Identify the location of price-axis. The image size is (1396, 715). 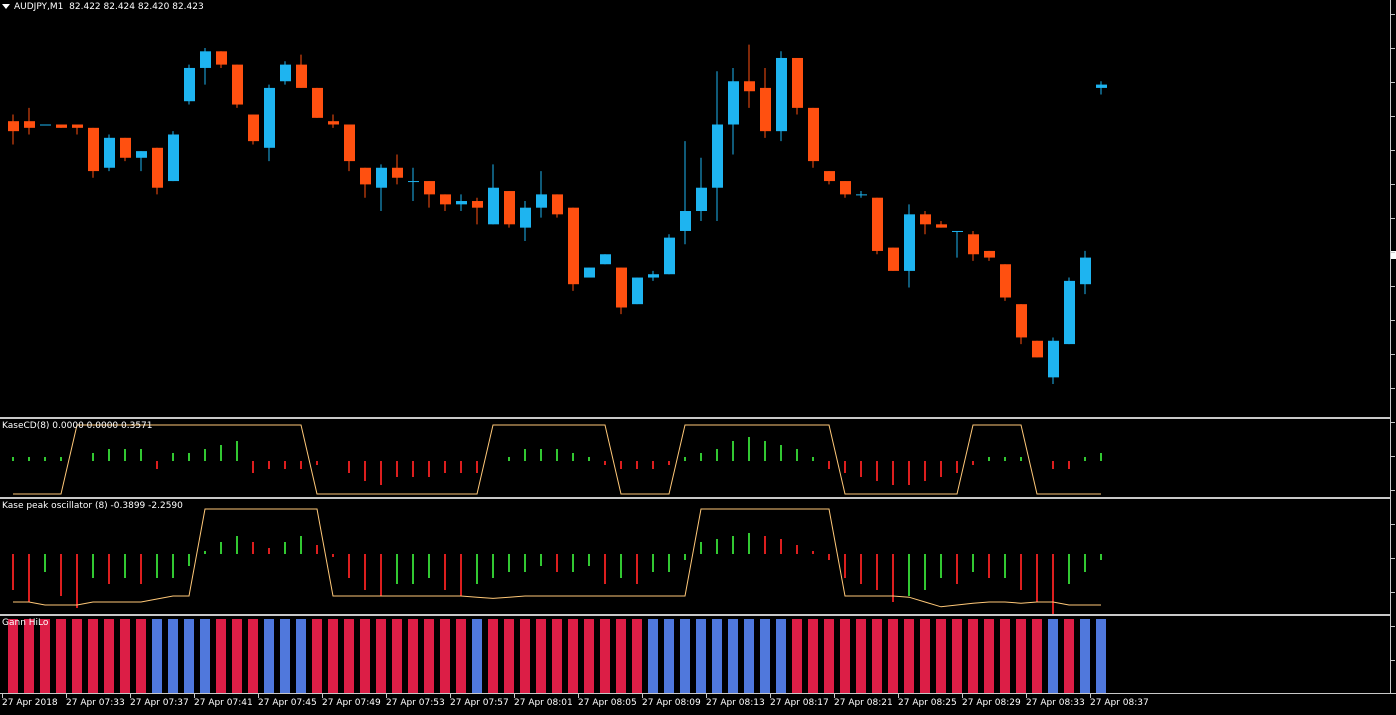
(1393, 346).